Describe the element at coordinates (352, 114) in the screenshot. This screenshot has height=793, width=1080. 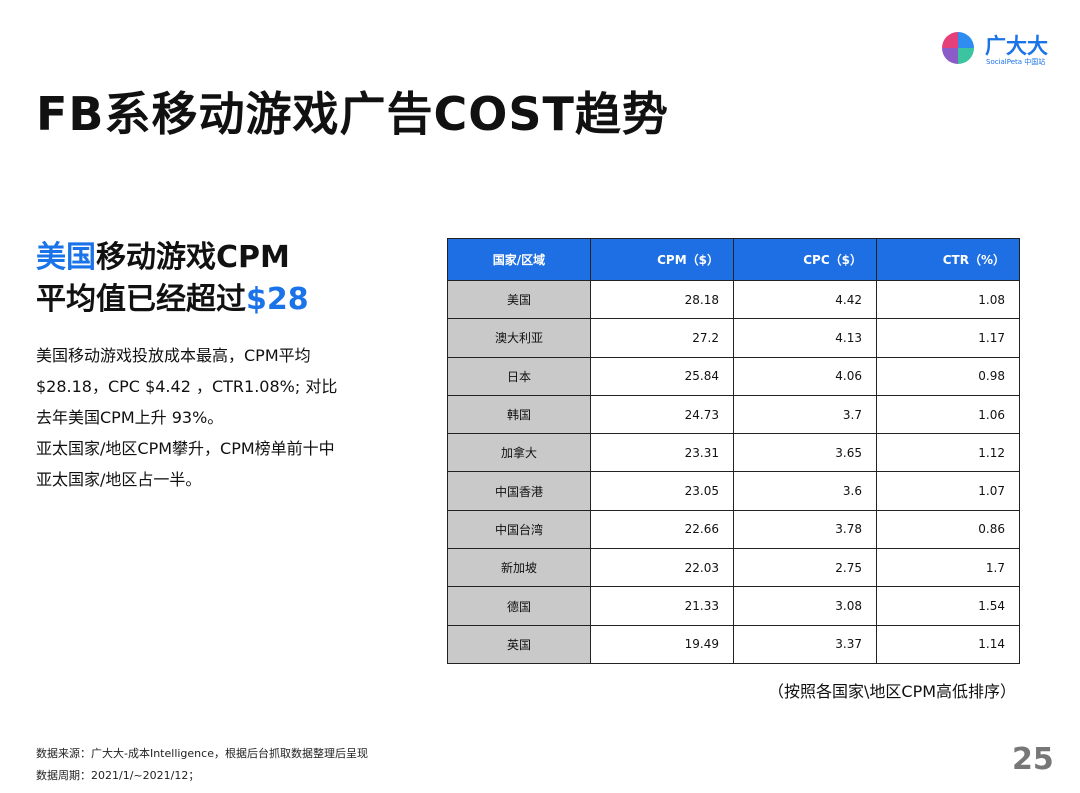
I see `title: FB系移动游戏广告COST趋势` at that location.